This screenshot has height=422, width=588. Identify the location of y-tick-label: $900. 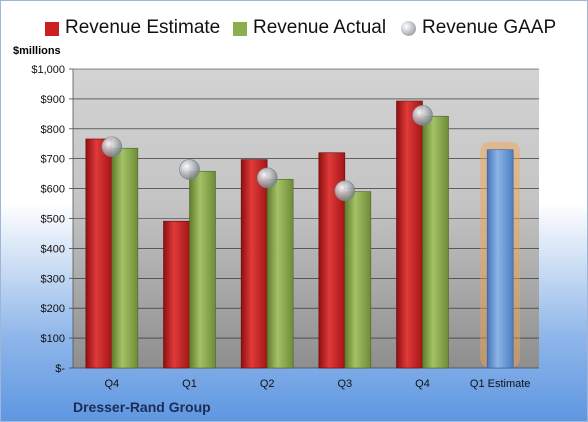
(53, 100).